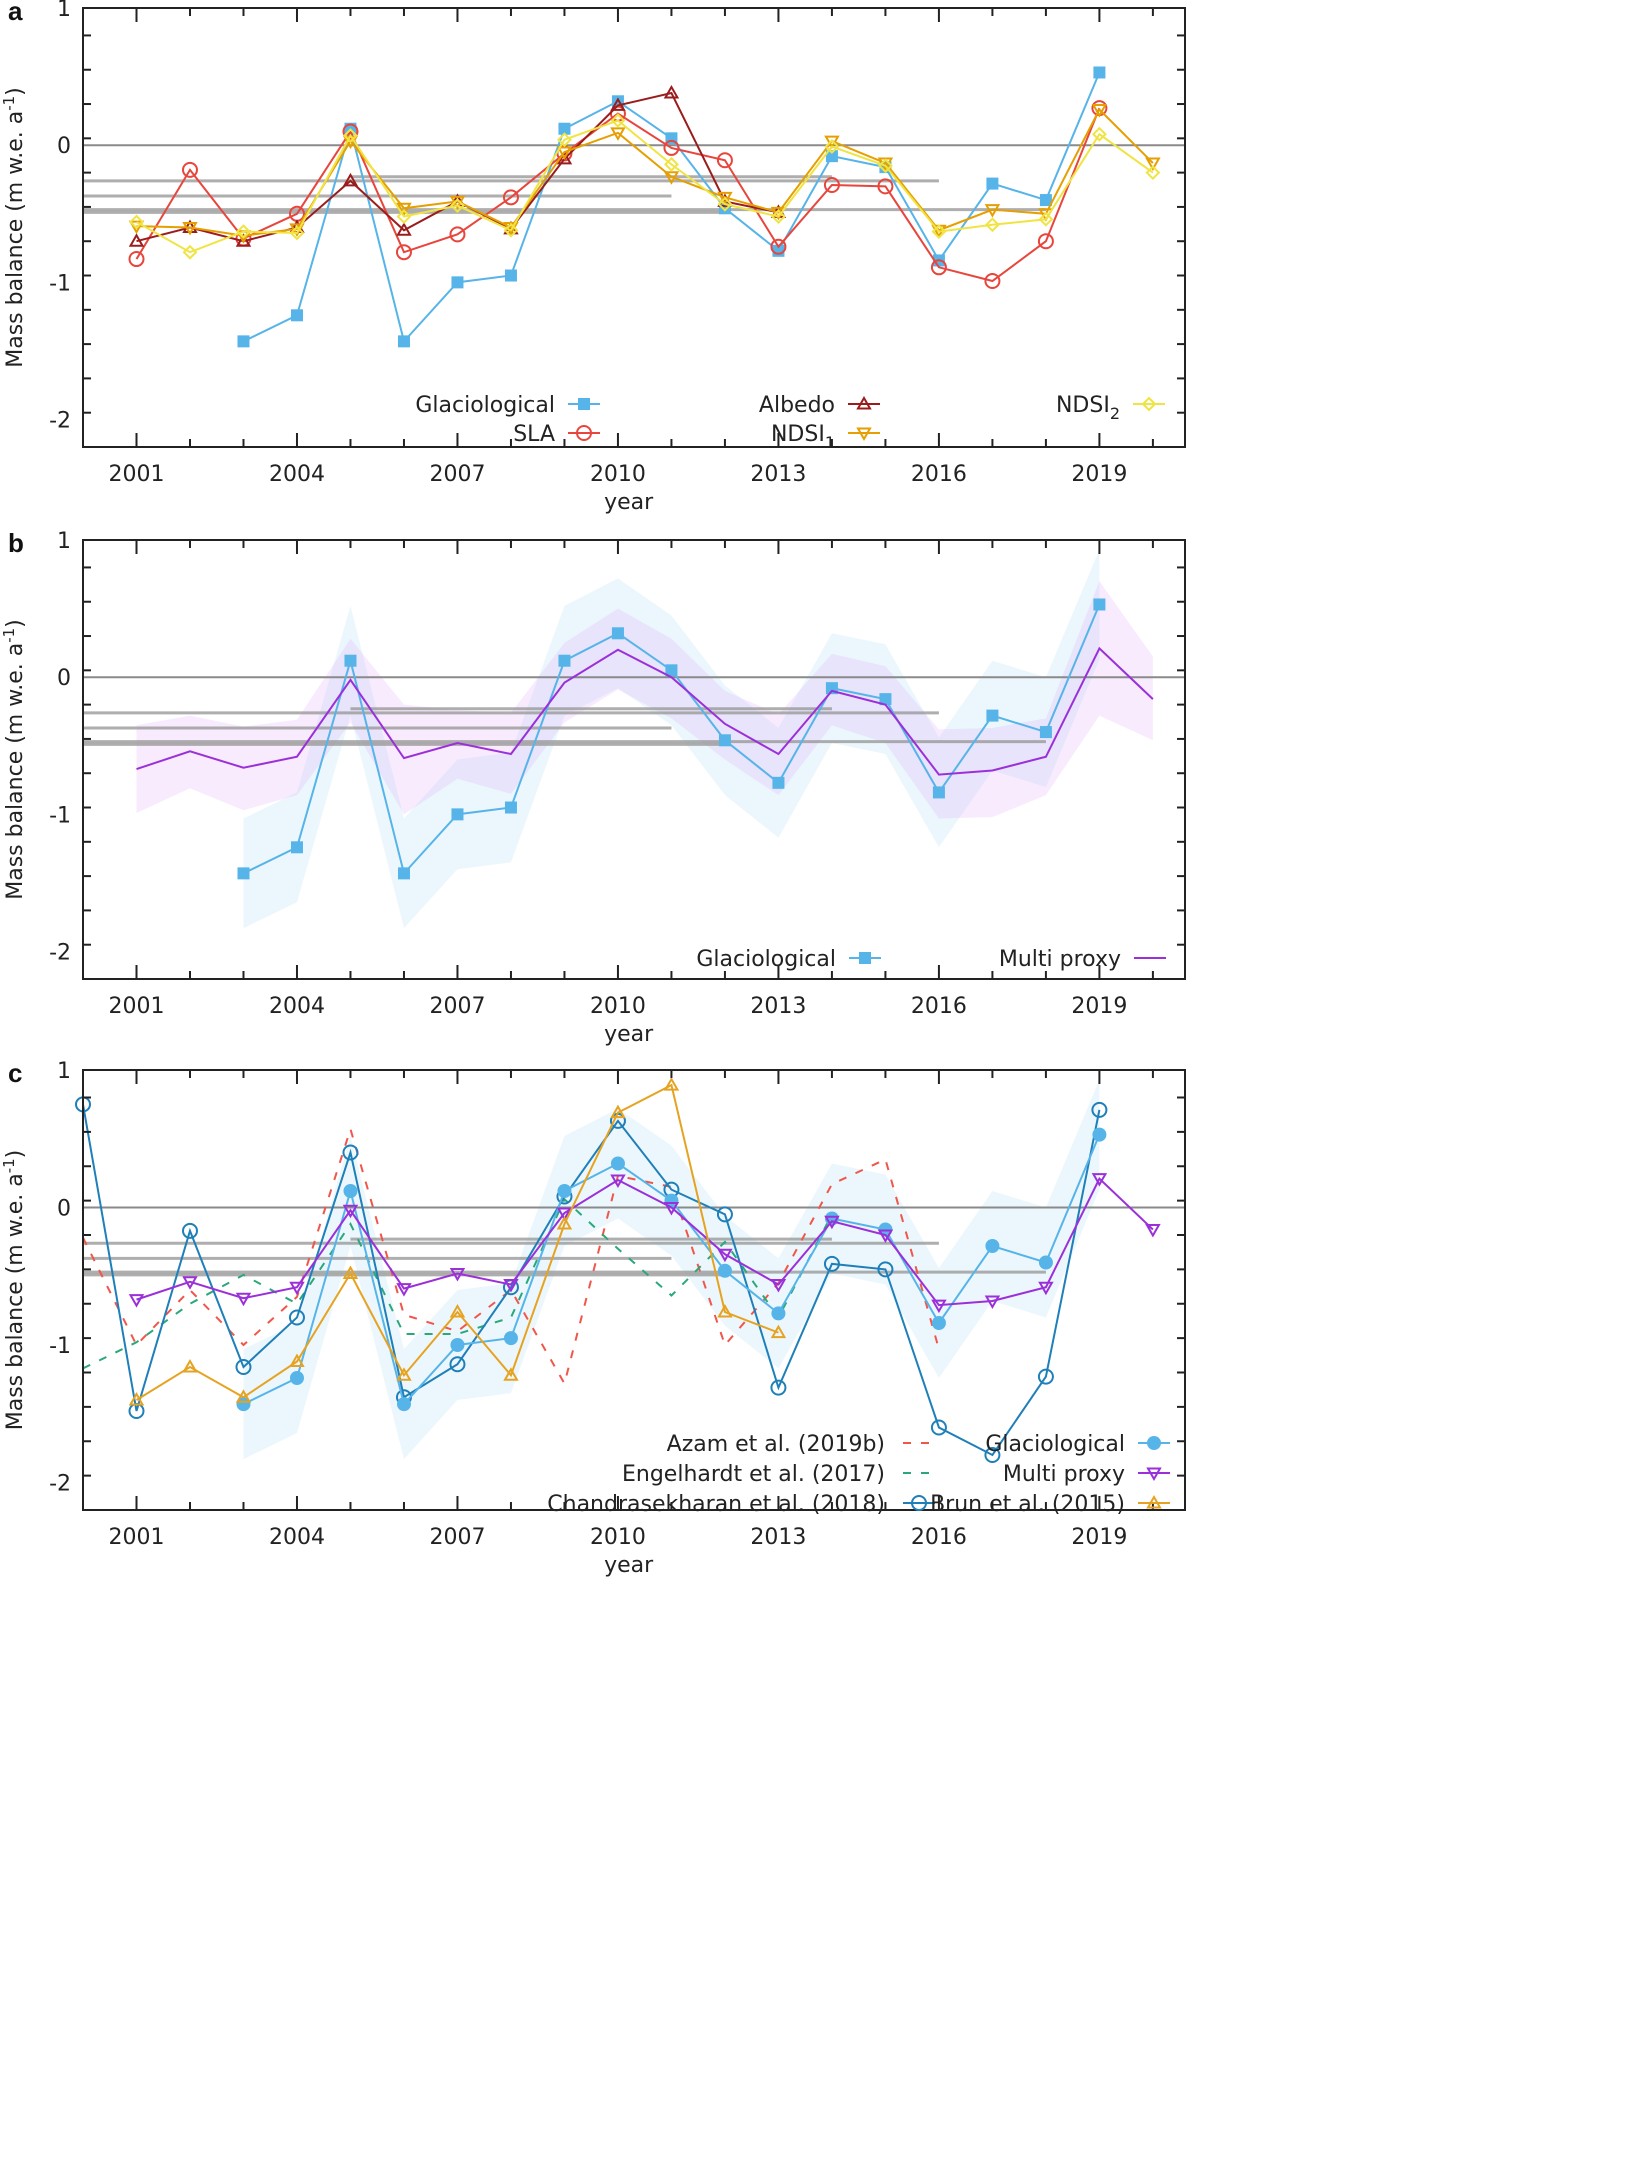 This screenshot has width=1650, height=2183. Describe the element at coordinates (776, 1444) in the screenshot. I see `legend-label: Azam et al. (2019b)` at that location.